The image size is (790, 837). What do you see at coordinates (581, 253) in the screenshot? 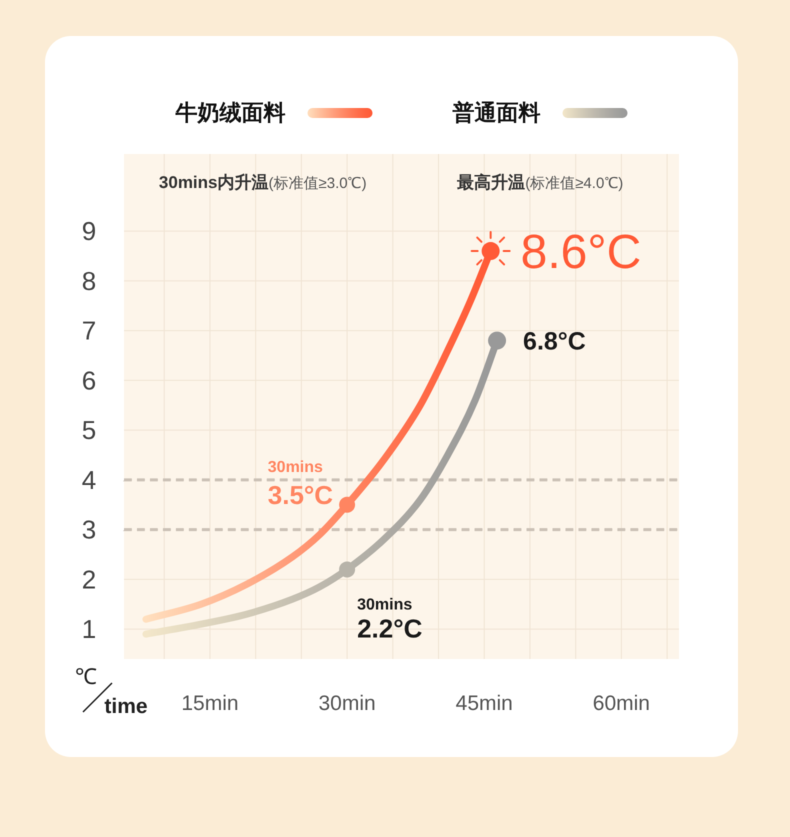
I see `annotation: 8.6°C` at bounding box center [581, 253].